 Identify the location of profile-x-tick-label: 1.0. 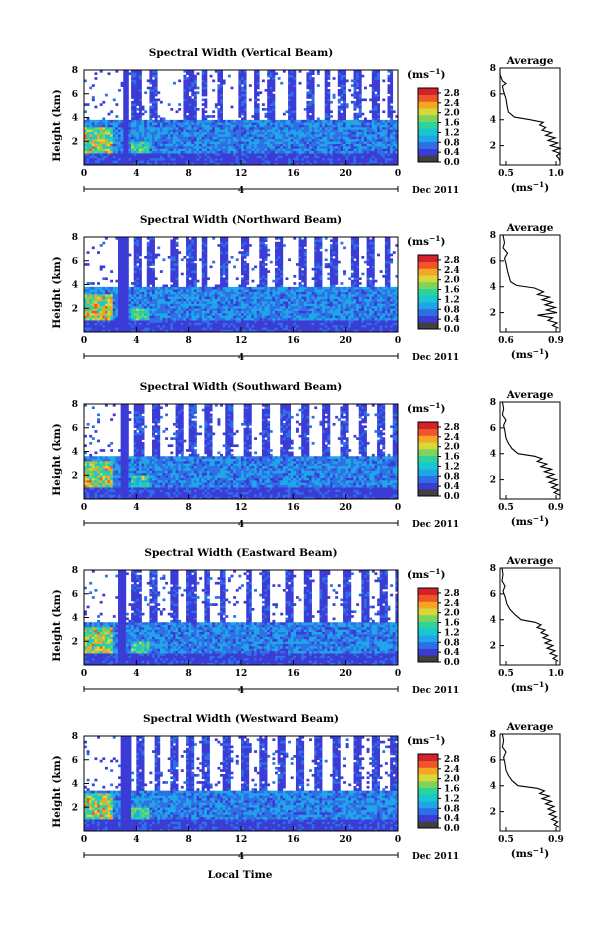
(556, 174).